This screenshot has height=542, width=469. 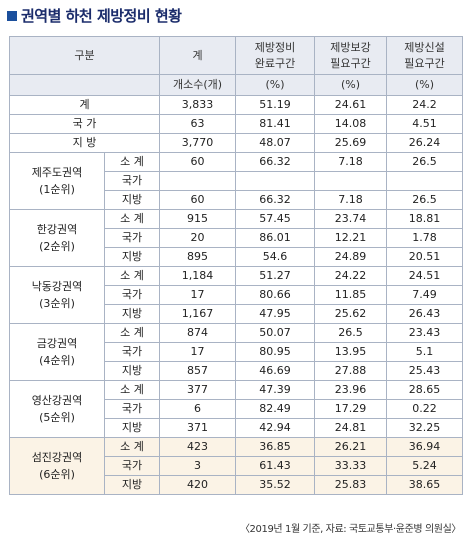 What do you see at coordinates (275, 333) in the screenshot?
I see `done-cell: 50.07` at bounding box center [275, 333].